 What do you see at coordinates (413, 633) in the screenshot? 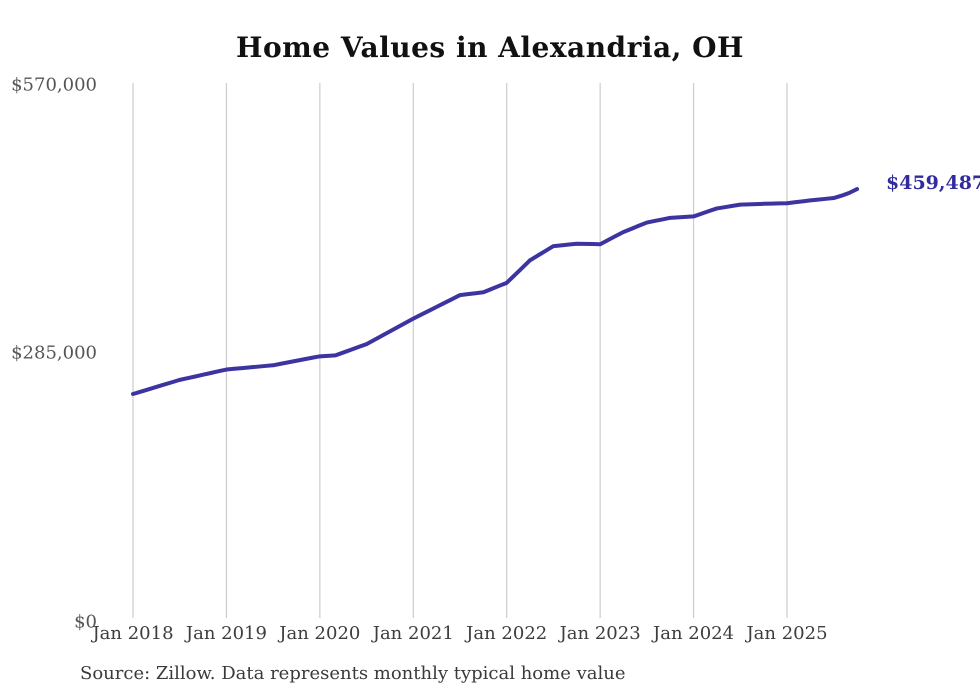
I see `x-axis-tick-label: Jan 2021` at bounding box center [413, 633].